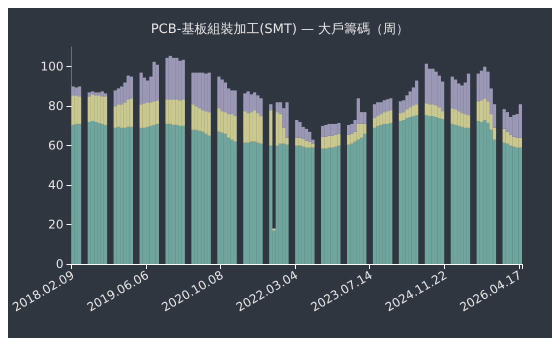 This screenshot has width=560, height=346. What do you see at coordinates (52, 67) in the screenshot?
I see `y-tick-label: 100` at bounding box center [52, 67].